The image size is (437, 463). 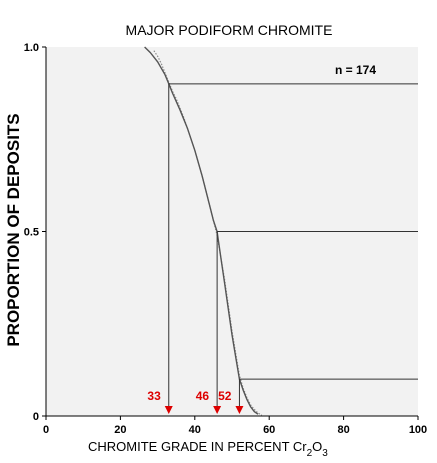 What do you see at coordinates (46, 430) in the screenshot?
I see `x-tick-label: 0` at bounding box center [46, 430].